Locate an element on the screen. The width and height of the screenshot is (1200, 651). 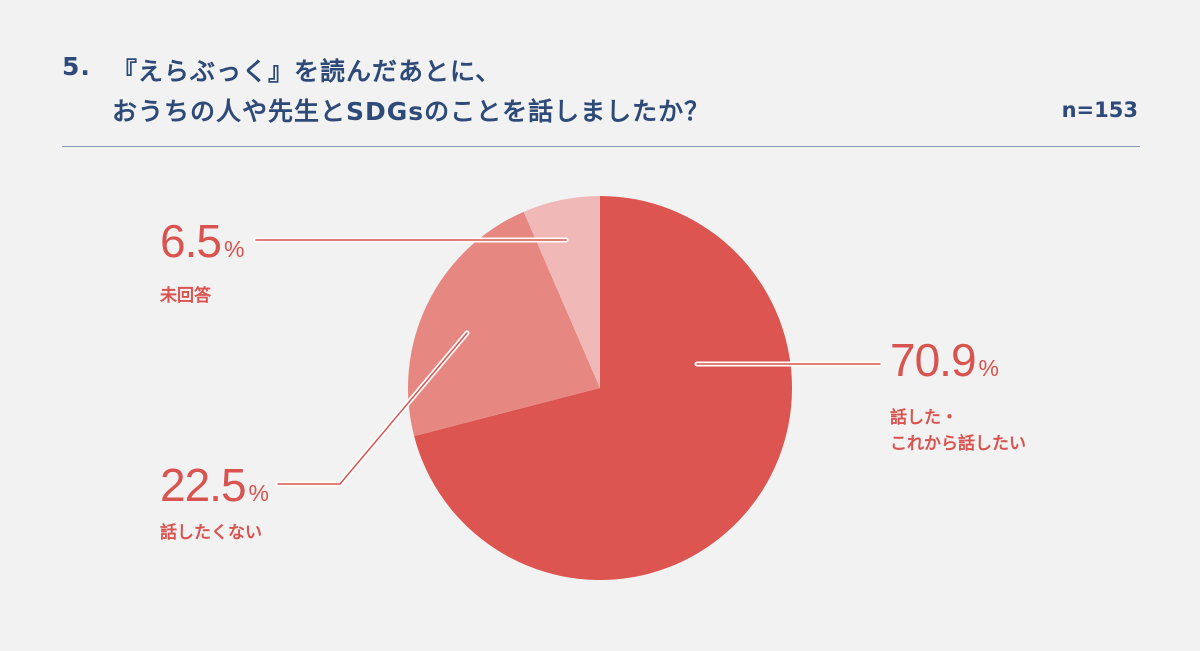
slice-category-label-not-talked: 話したくない is located at coordinates (211, 533).